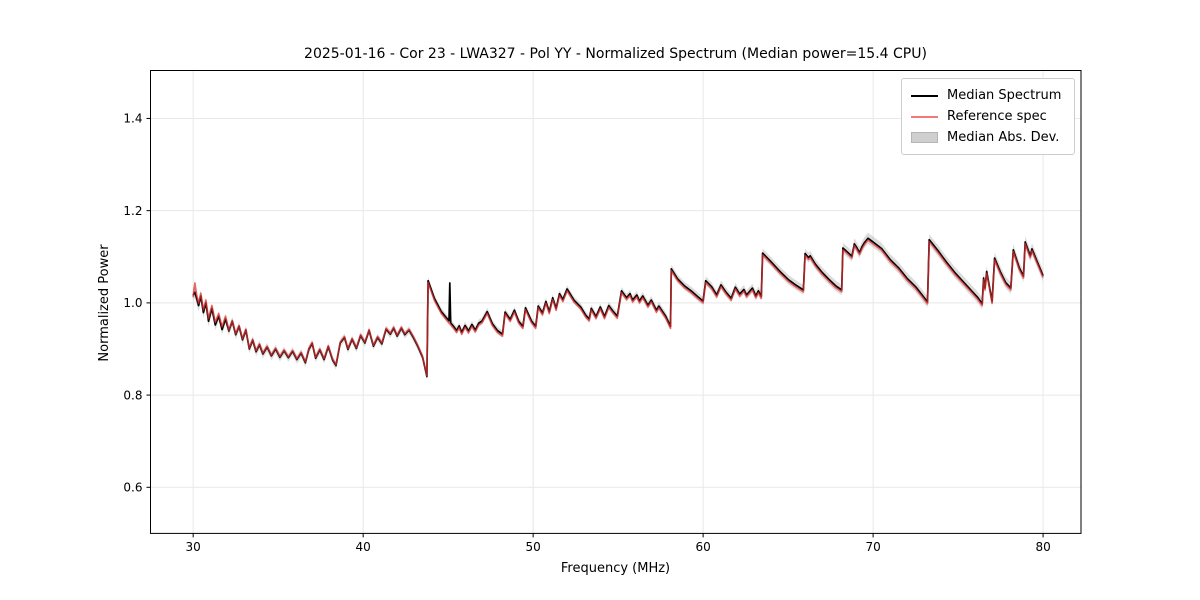 The image size is (1200, 600). I want to click on legend-label: Median Abs. Dev., so click(1003, 137).